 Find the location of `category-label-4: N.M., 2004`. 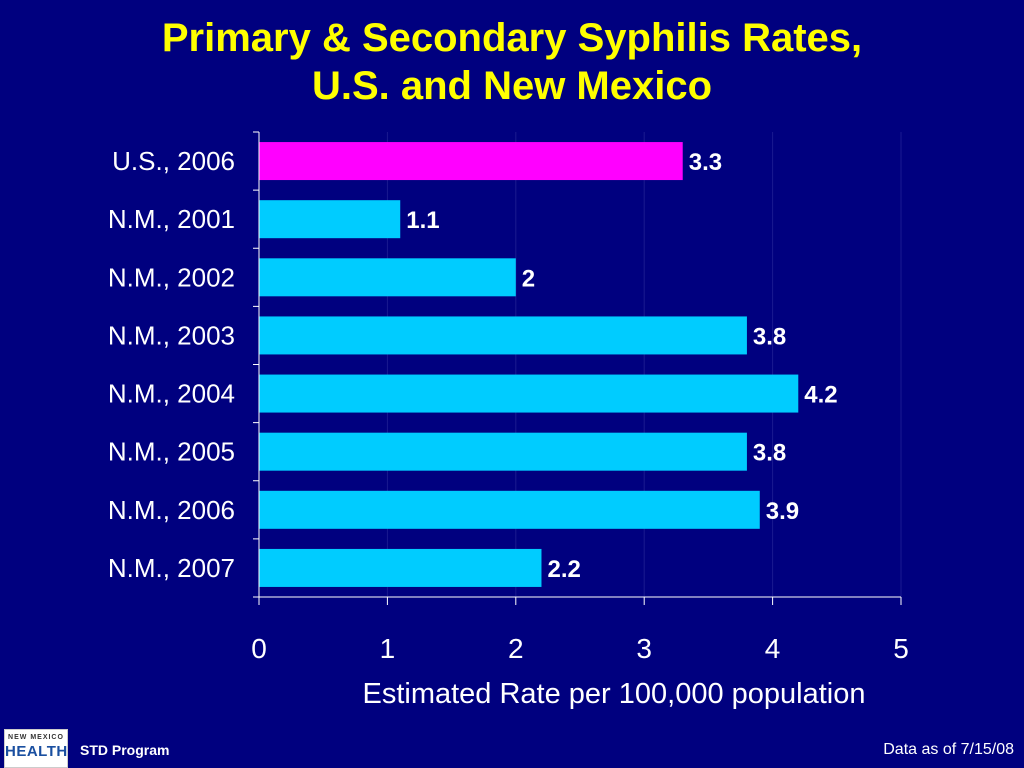

category-label-4: N.M., 2004 is located at coordinates (171, 394).